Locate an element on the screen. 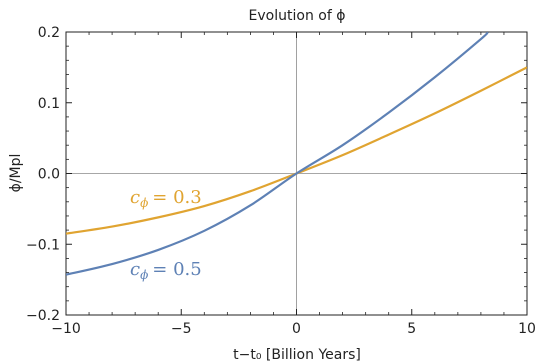 This screenshot has width=539, height=364. y-tick-label: 0.2 is located at coordinates (49, 33).